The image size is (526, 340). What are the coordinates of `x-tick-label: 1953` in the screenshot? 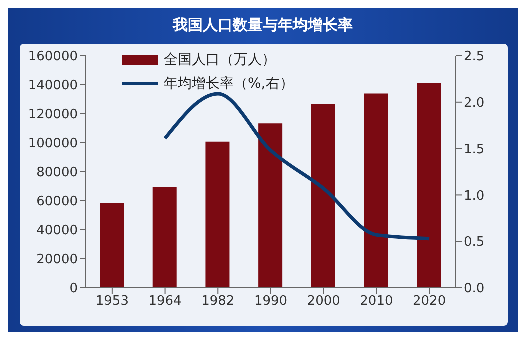 It's located at (112, 302).